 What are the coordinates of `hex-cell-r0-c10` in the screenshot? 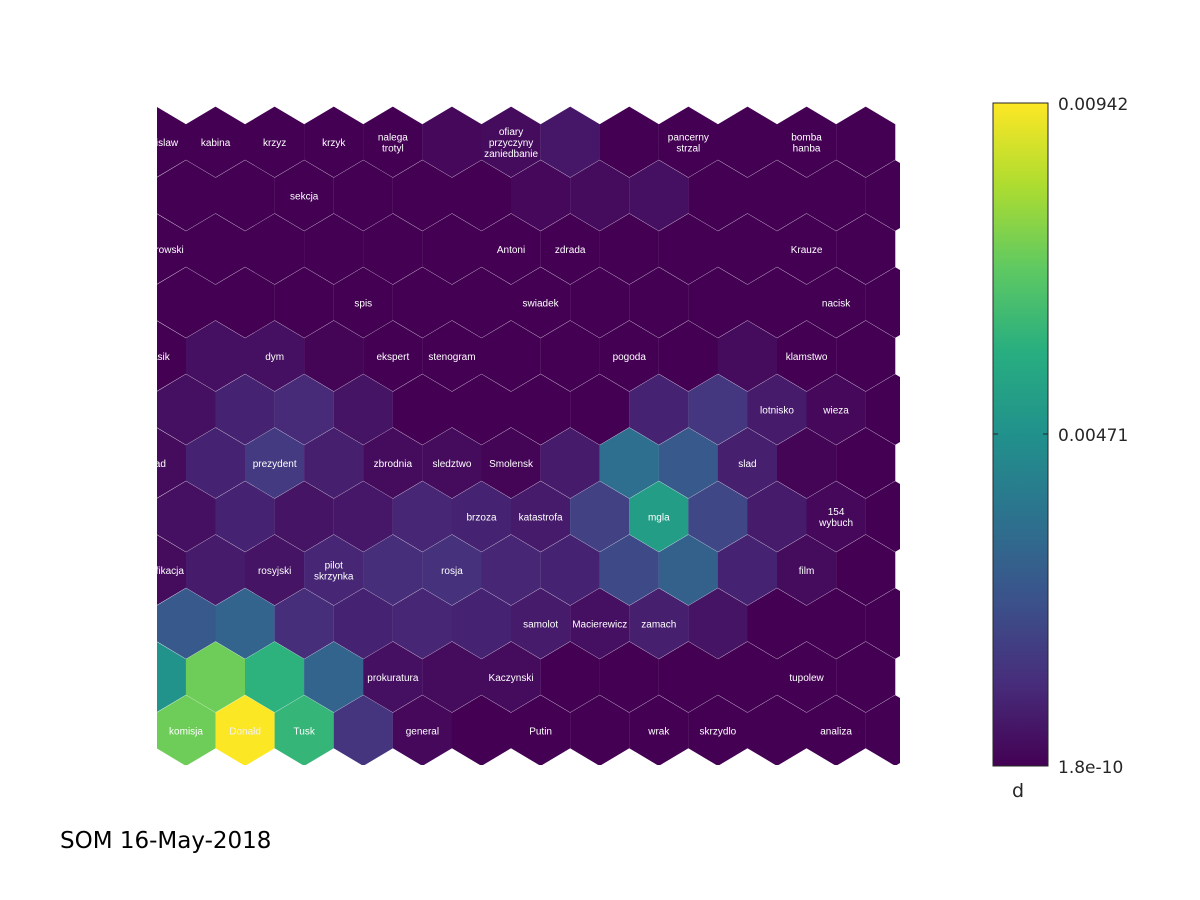 It's located at (747, 142).